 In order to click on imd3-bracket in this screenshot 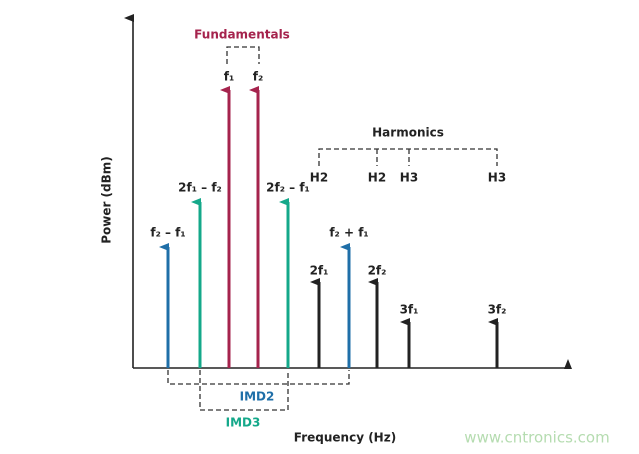, I will do `click(244, 390)`.